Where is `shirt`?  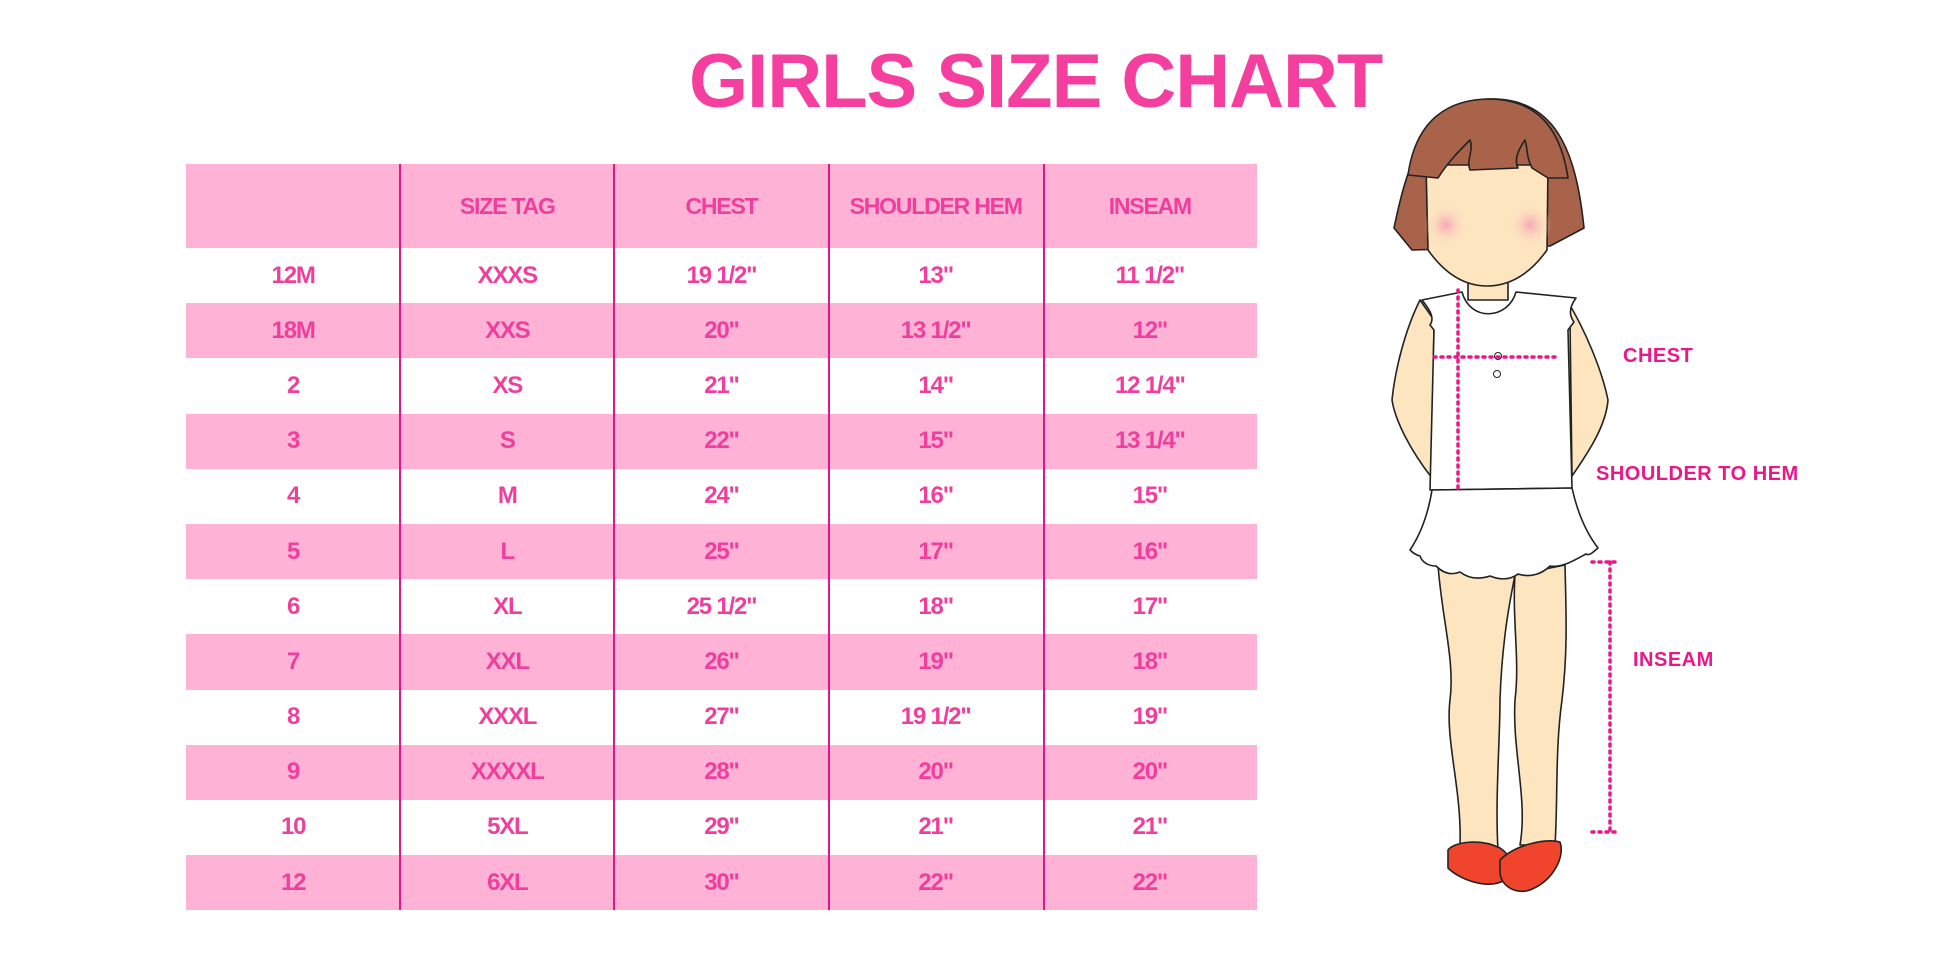
shirt is located at coordinates (1499, 391).